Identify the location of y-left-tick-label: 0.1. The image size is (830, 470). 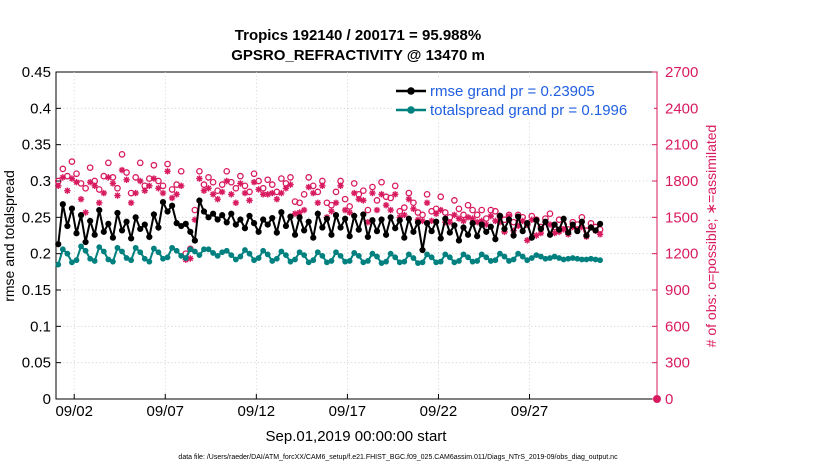
(40, 326).